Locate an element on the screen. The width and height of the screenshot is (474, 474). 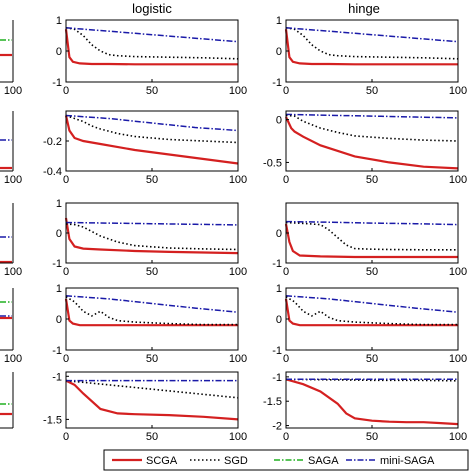
legend-label-sgd: SGD is located at coordinates (236, 461).